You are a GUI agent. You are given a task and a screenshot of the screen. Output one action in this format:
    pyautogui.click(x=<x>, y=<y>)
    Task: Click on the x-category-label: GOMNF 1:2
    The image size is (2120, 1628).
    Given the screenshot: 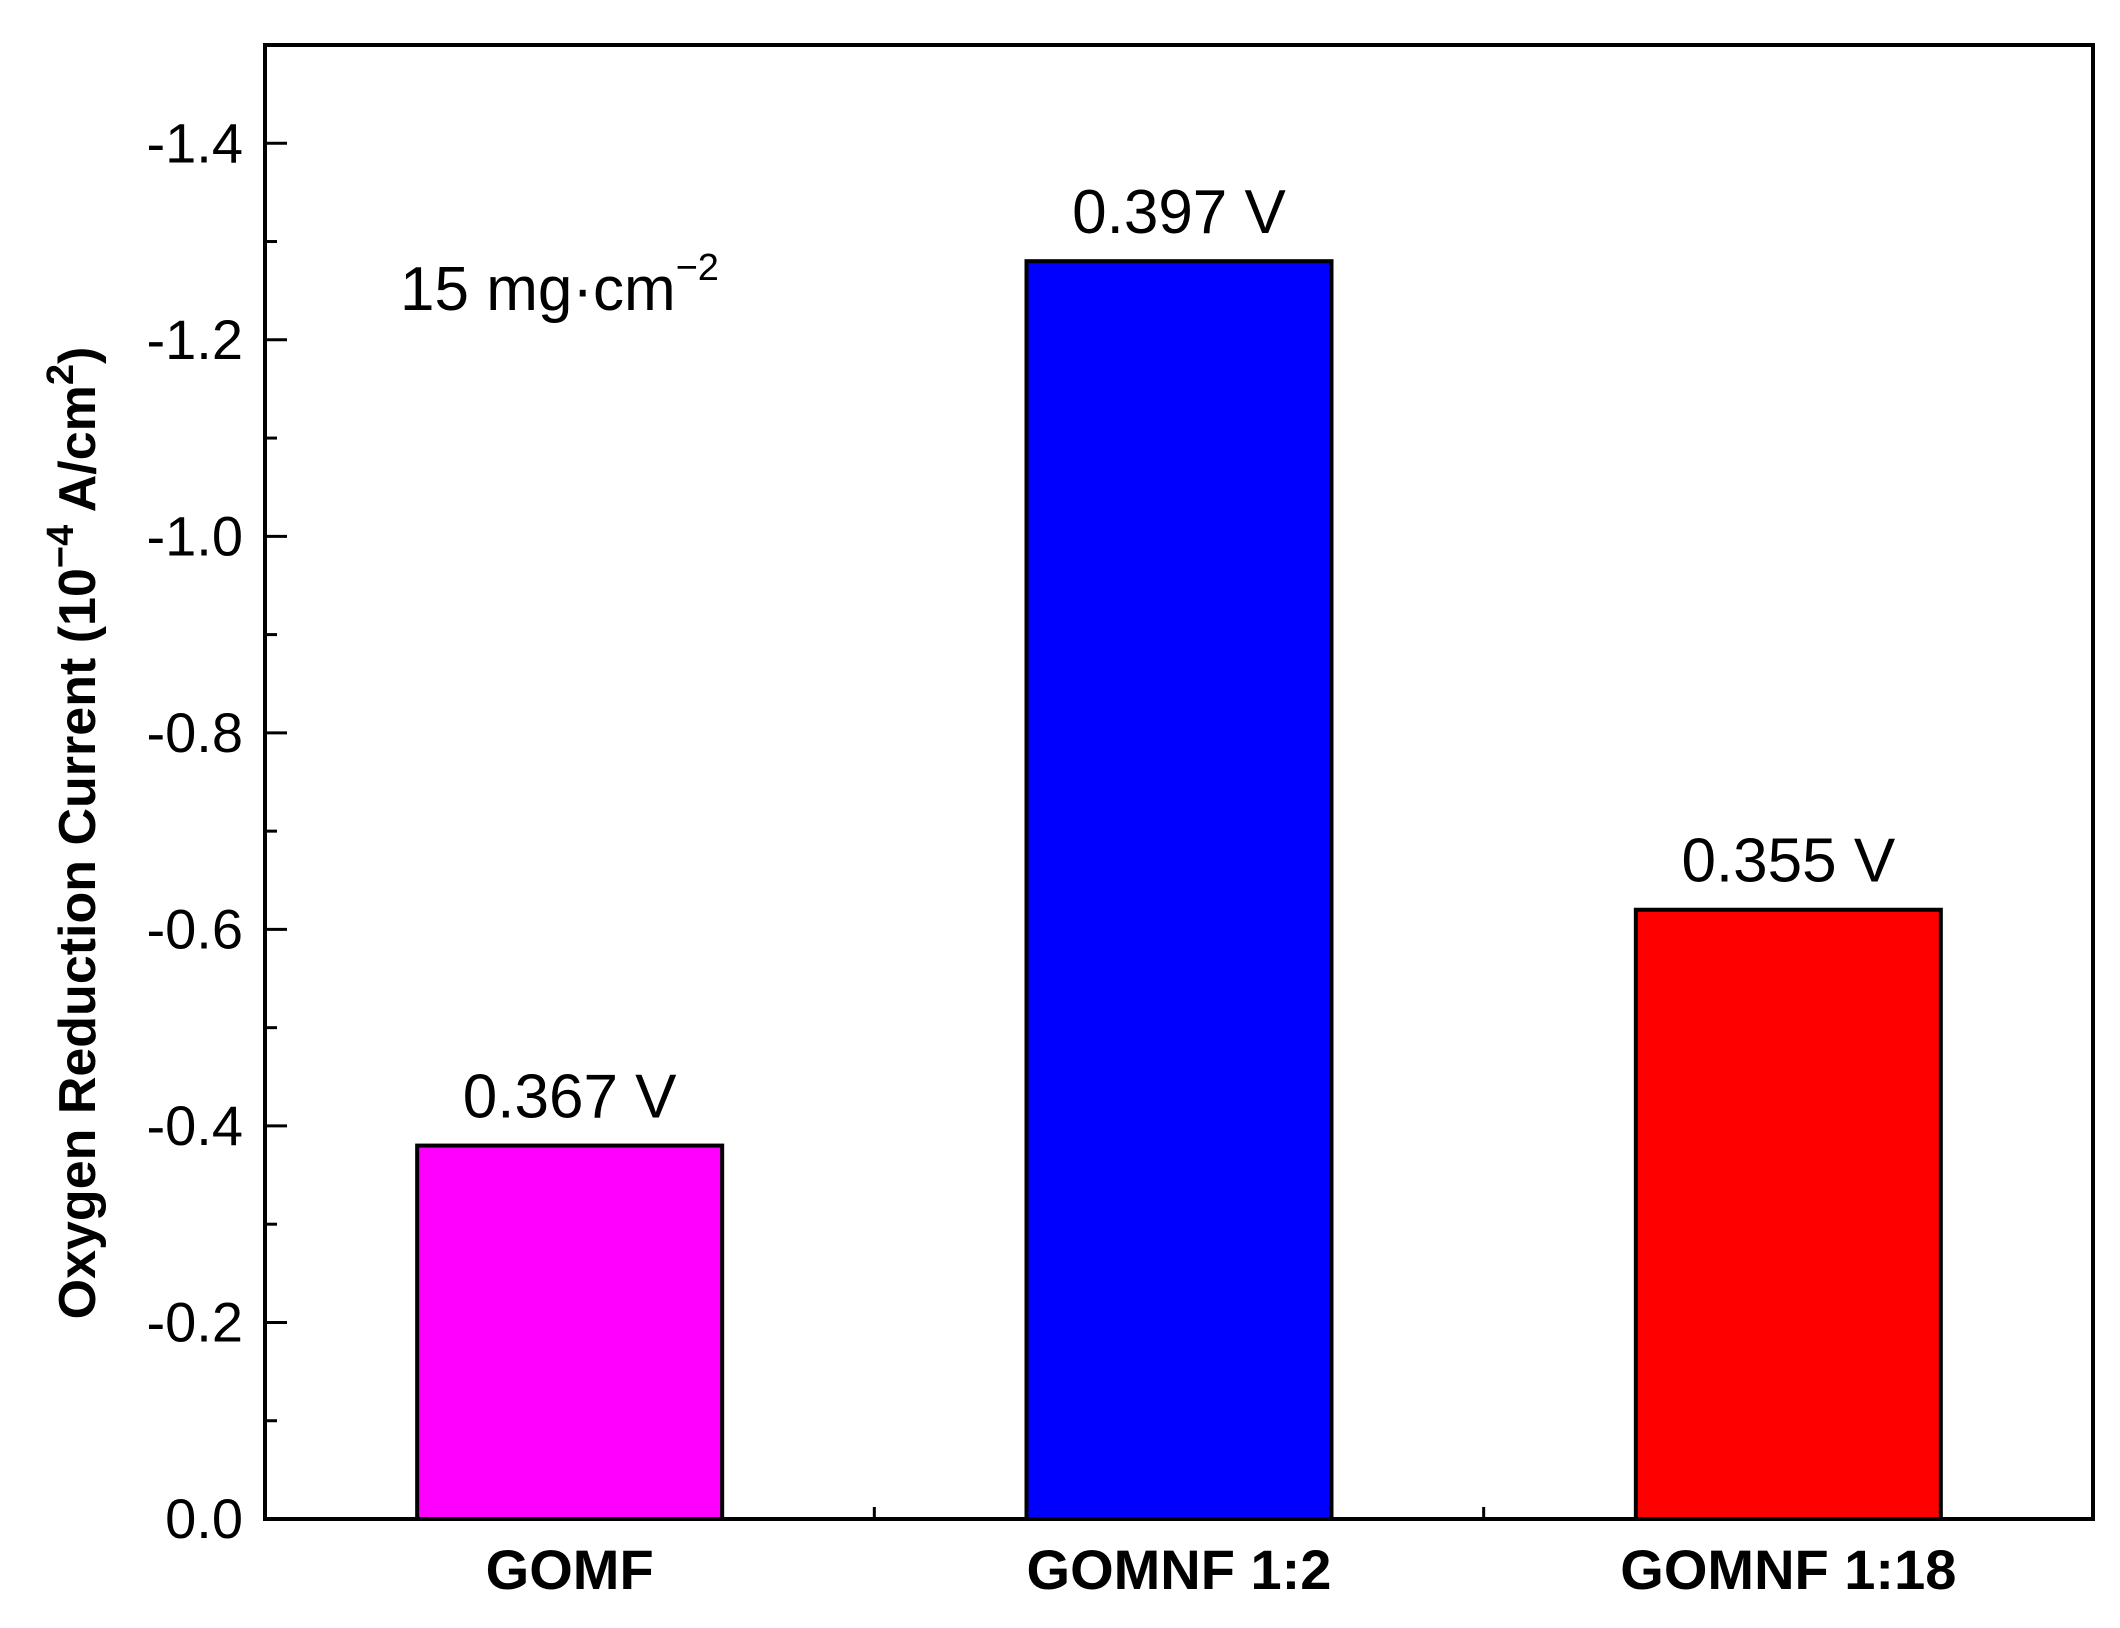 What is the action you would take?
    pyautogui.click(x=1179, y=1569)
    